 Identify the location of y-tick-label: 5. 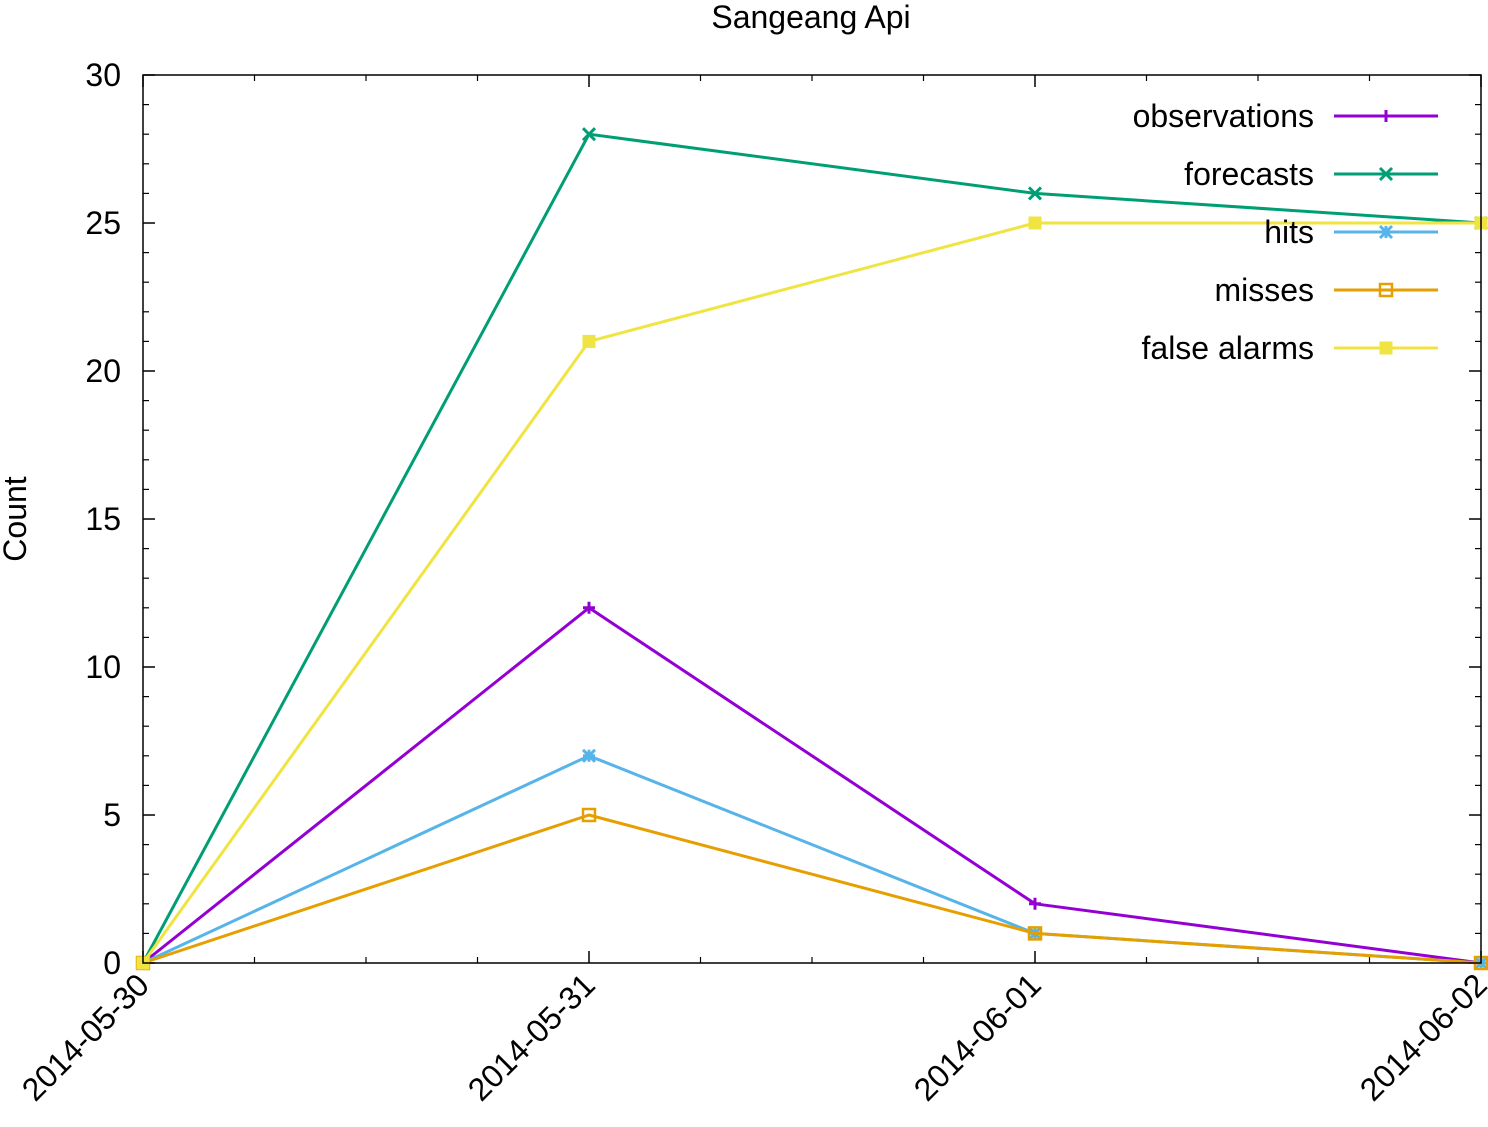
(112, 815).